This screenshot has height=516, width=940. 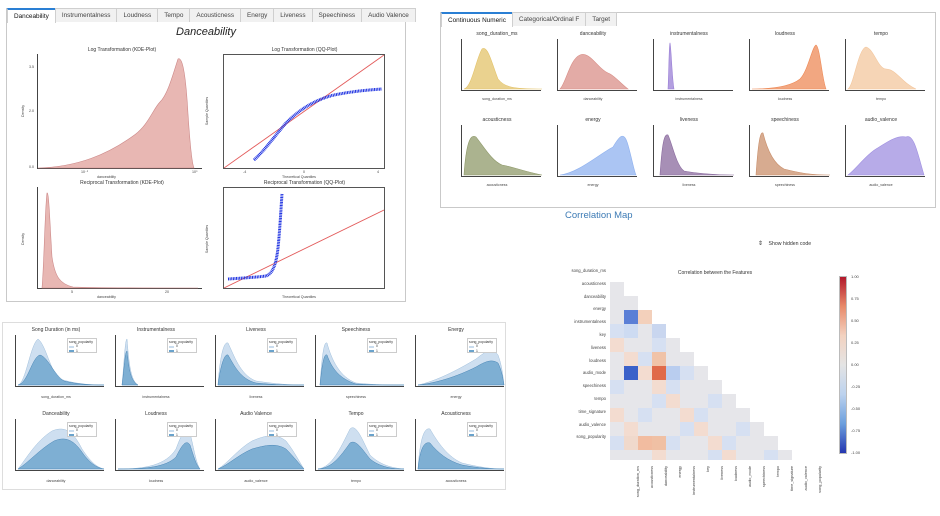 What do you see at coordinates (549, 19) in the screenshot?
I see `tab-categorical-ordinal-f: Categorical/Ordinal F` at bounding box center [549, 19].